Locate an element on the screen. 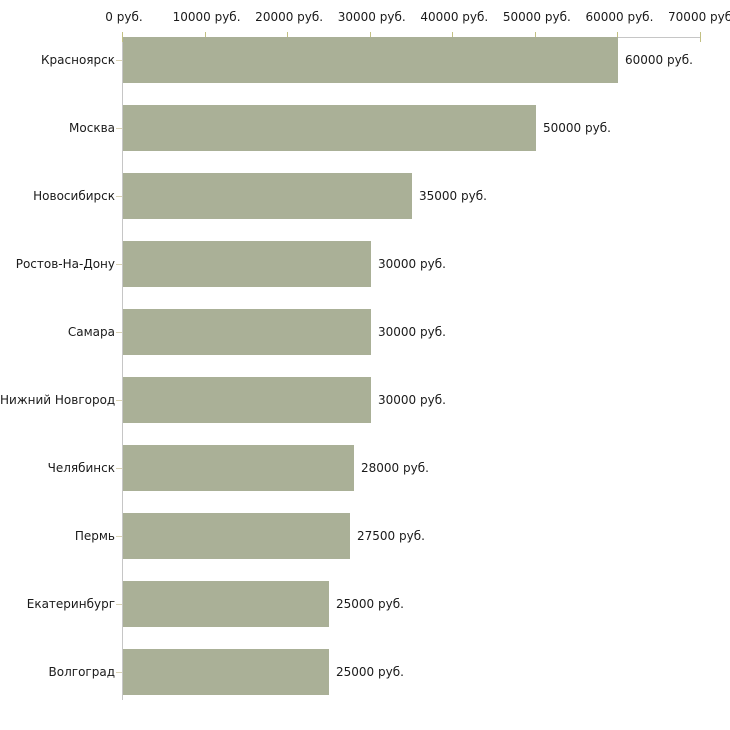 This screenshot has width=730, height=730. category-label: Ростов-На-Дону is located at coordinates (65, 264).